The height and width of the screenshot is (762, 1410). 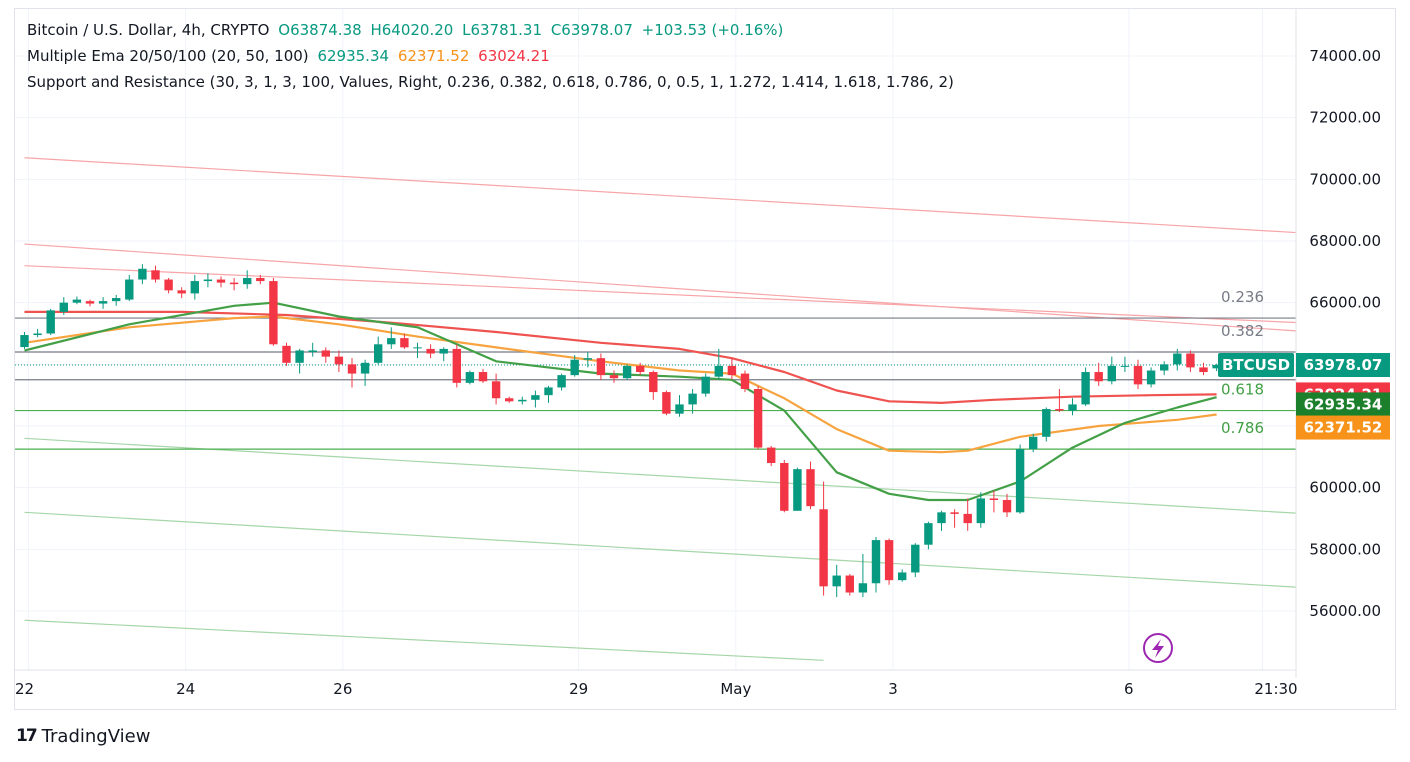 I want to click on y-tick-label: 60000.00, so click(x=1345, y=488).